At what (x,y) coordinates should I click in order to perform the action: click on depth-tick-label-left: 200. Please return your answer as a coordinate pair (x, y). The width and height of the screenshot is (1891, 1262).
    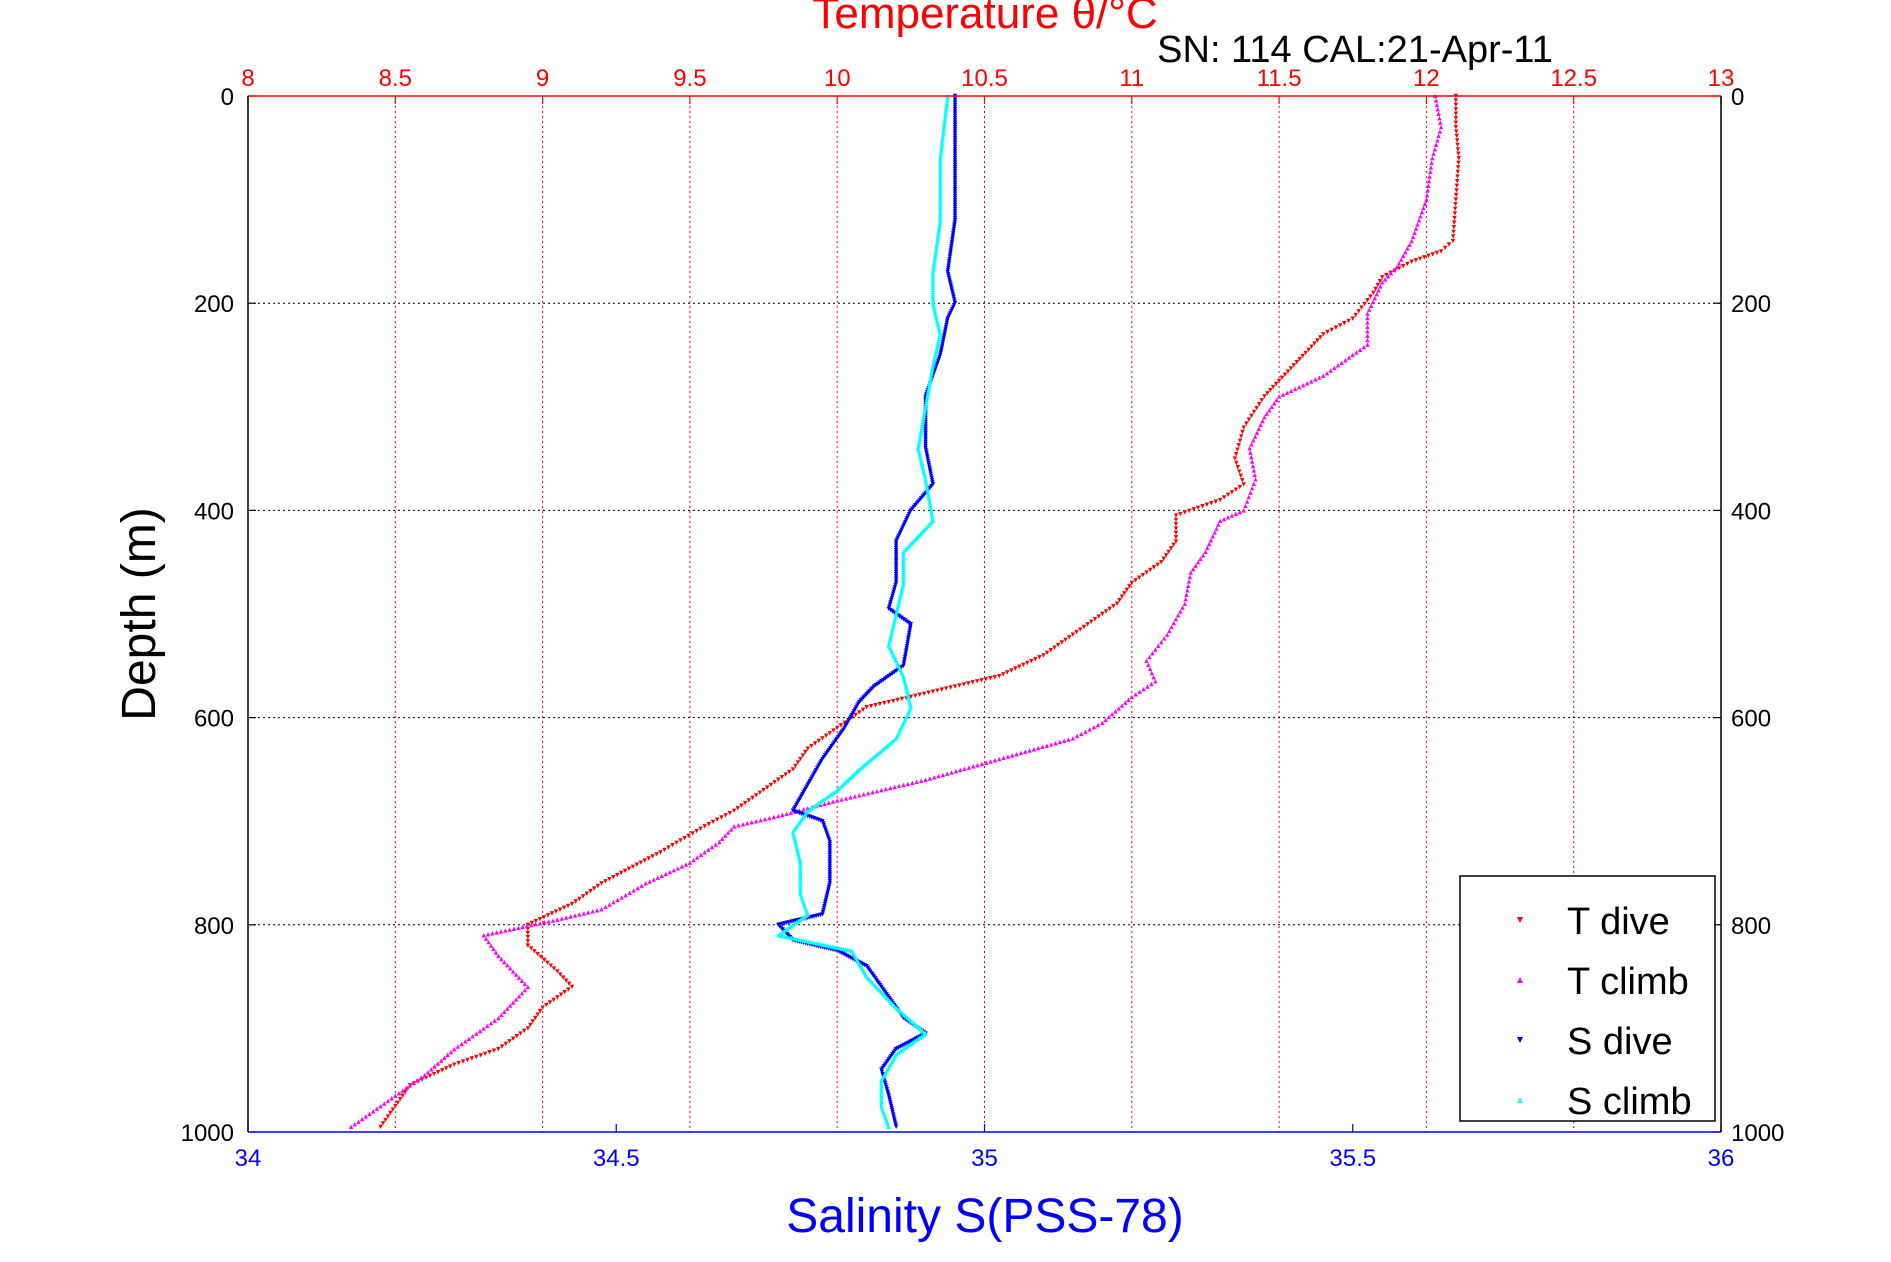
    Looking at the image, I should click on (214, 304).